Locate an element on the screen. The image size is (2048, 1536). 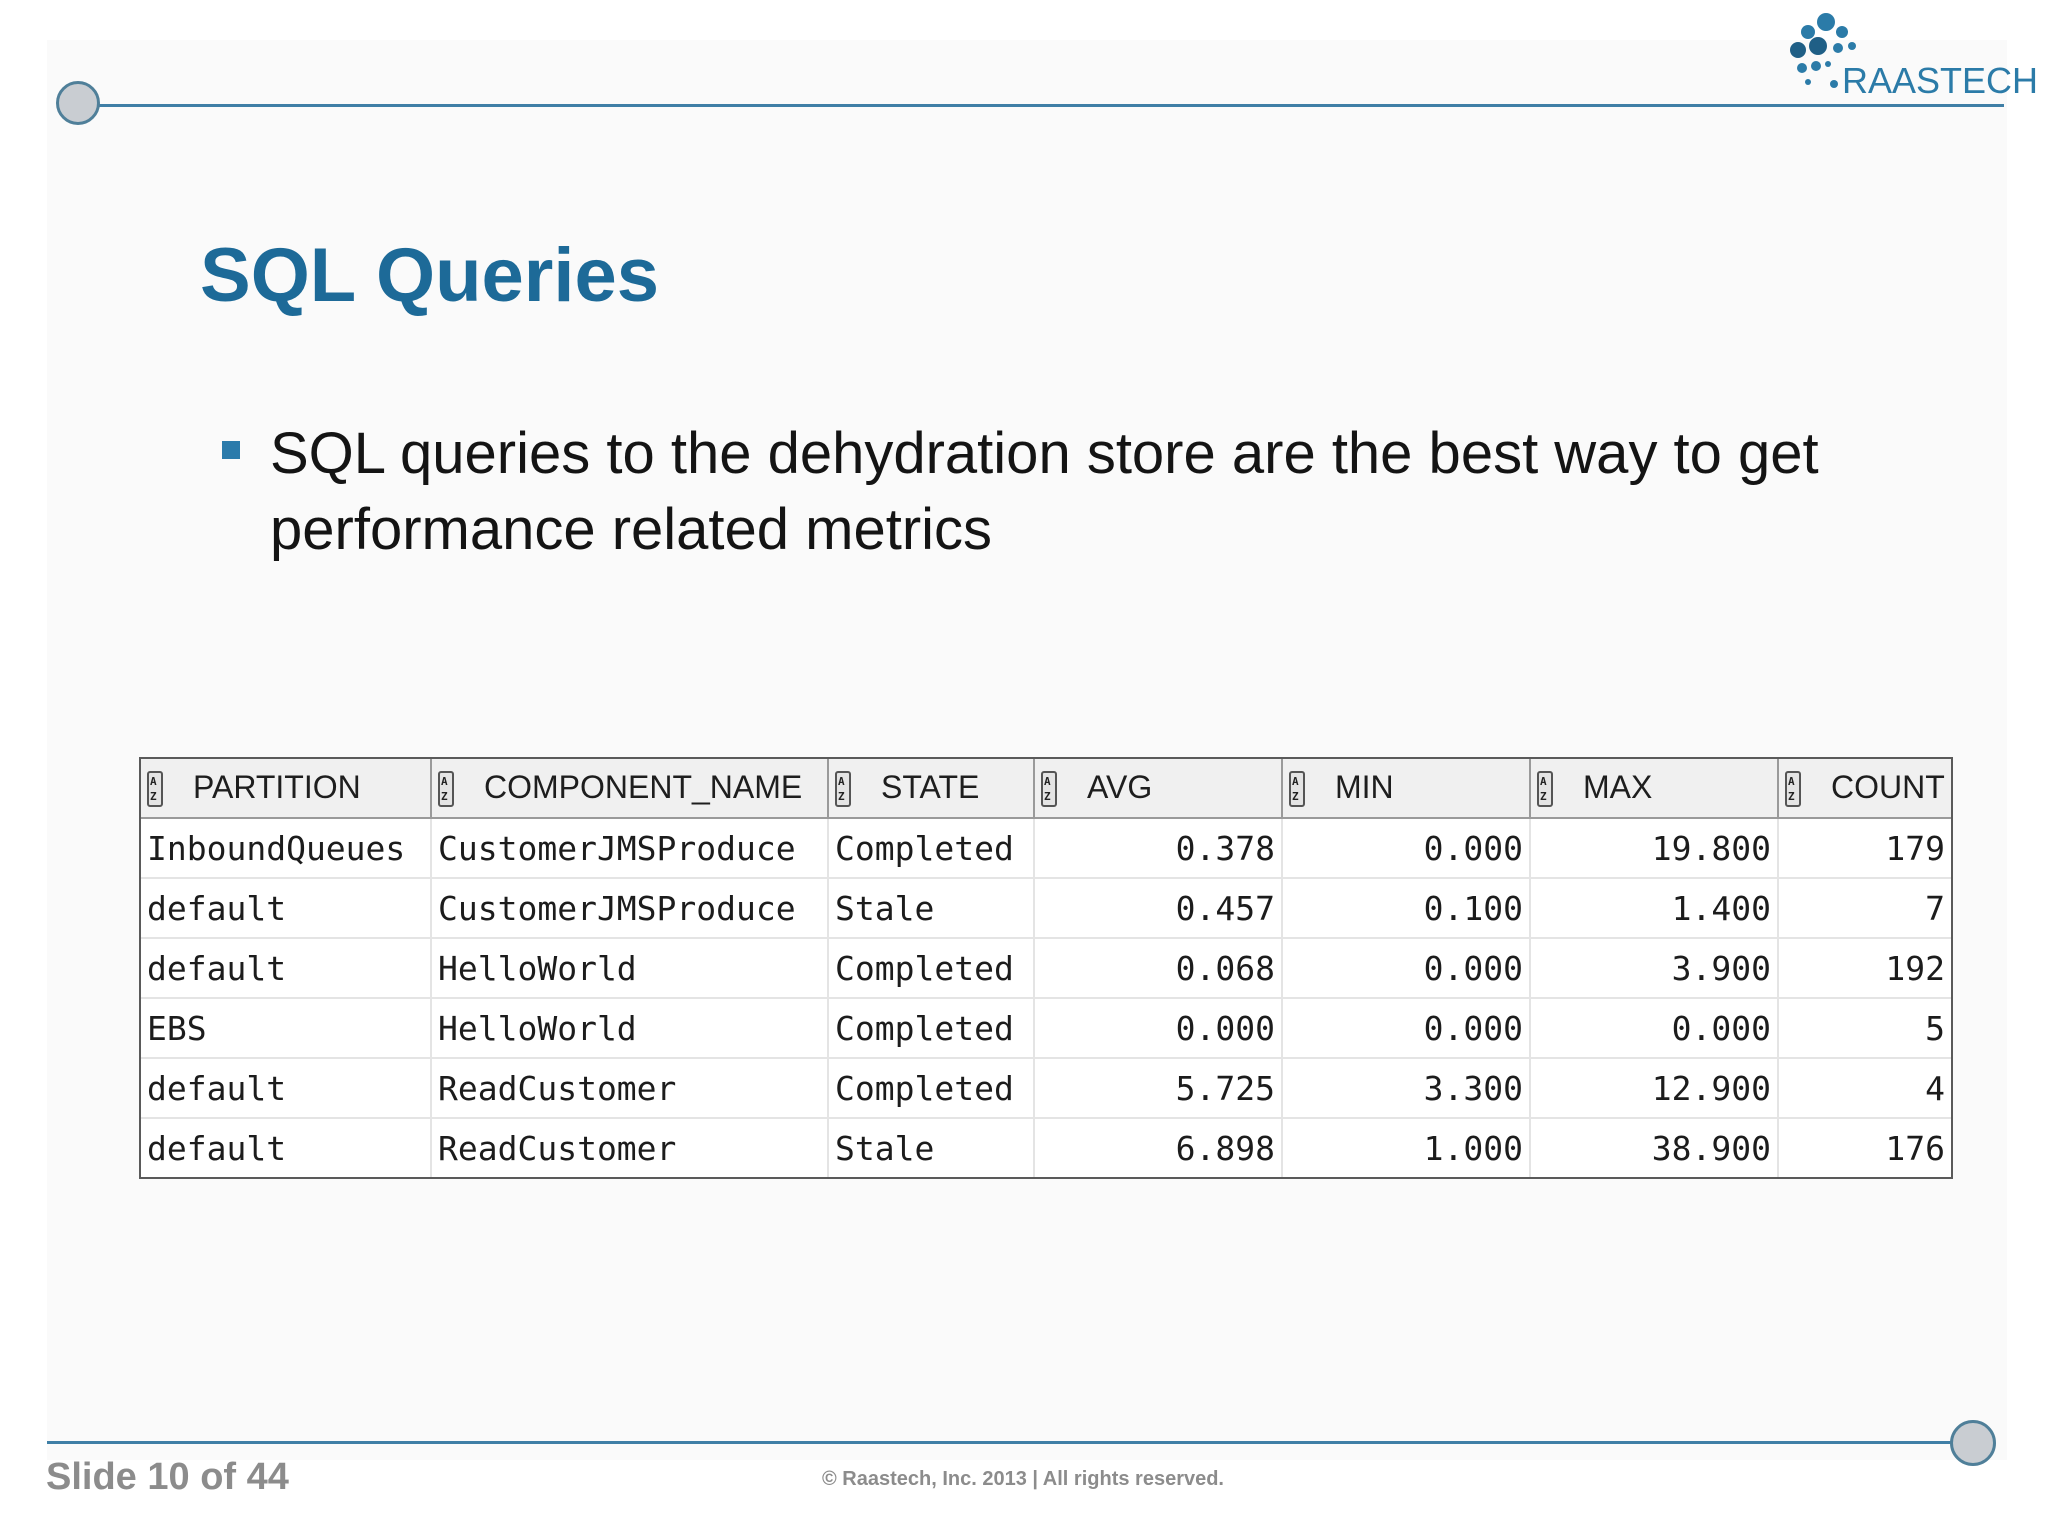
cell-count: 176 is located at coordinates (1915, 1148).